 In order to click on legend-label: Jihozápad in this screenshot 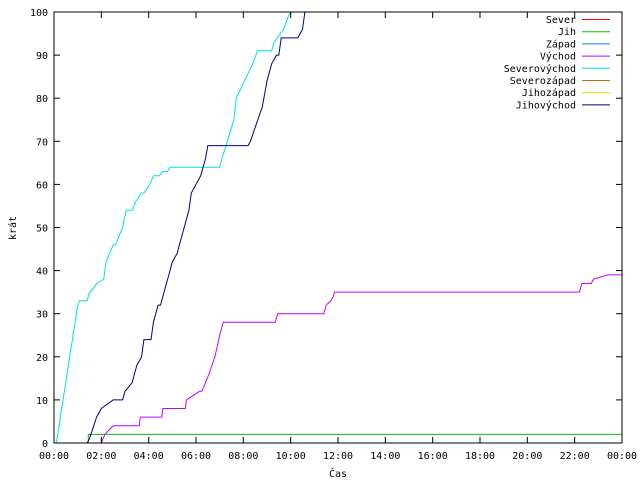, I will do `click(549, 93)`.